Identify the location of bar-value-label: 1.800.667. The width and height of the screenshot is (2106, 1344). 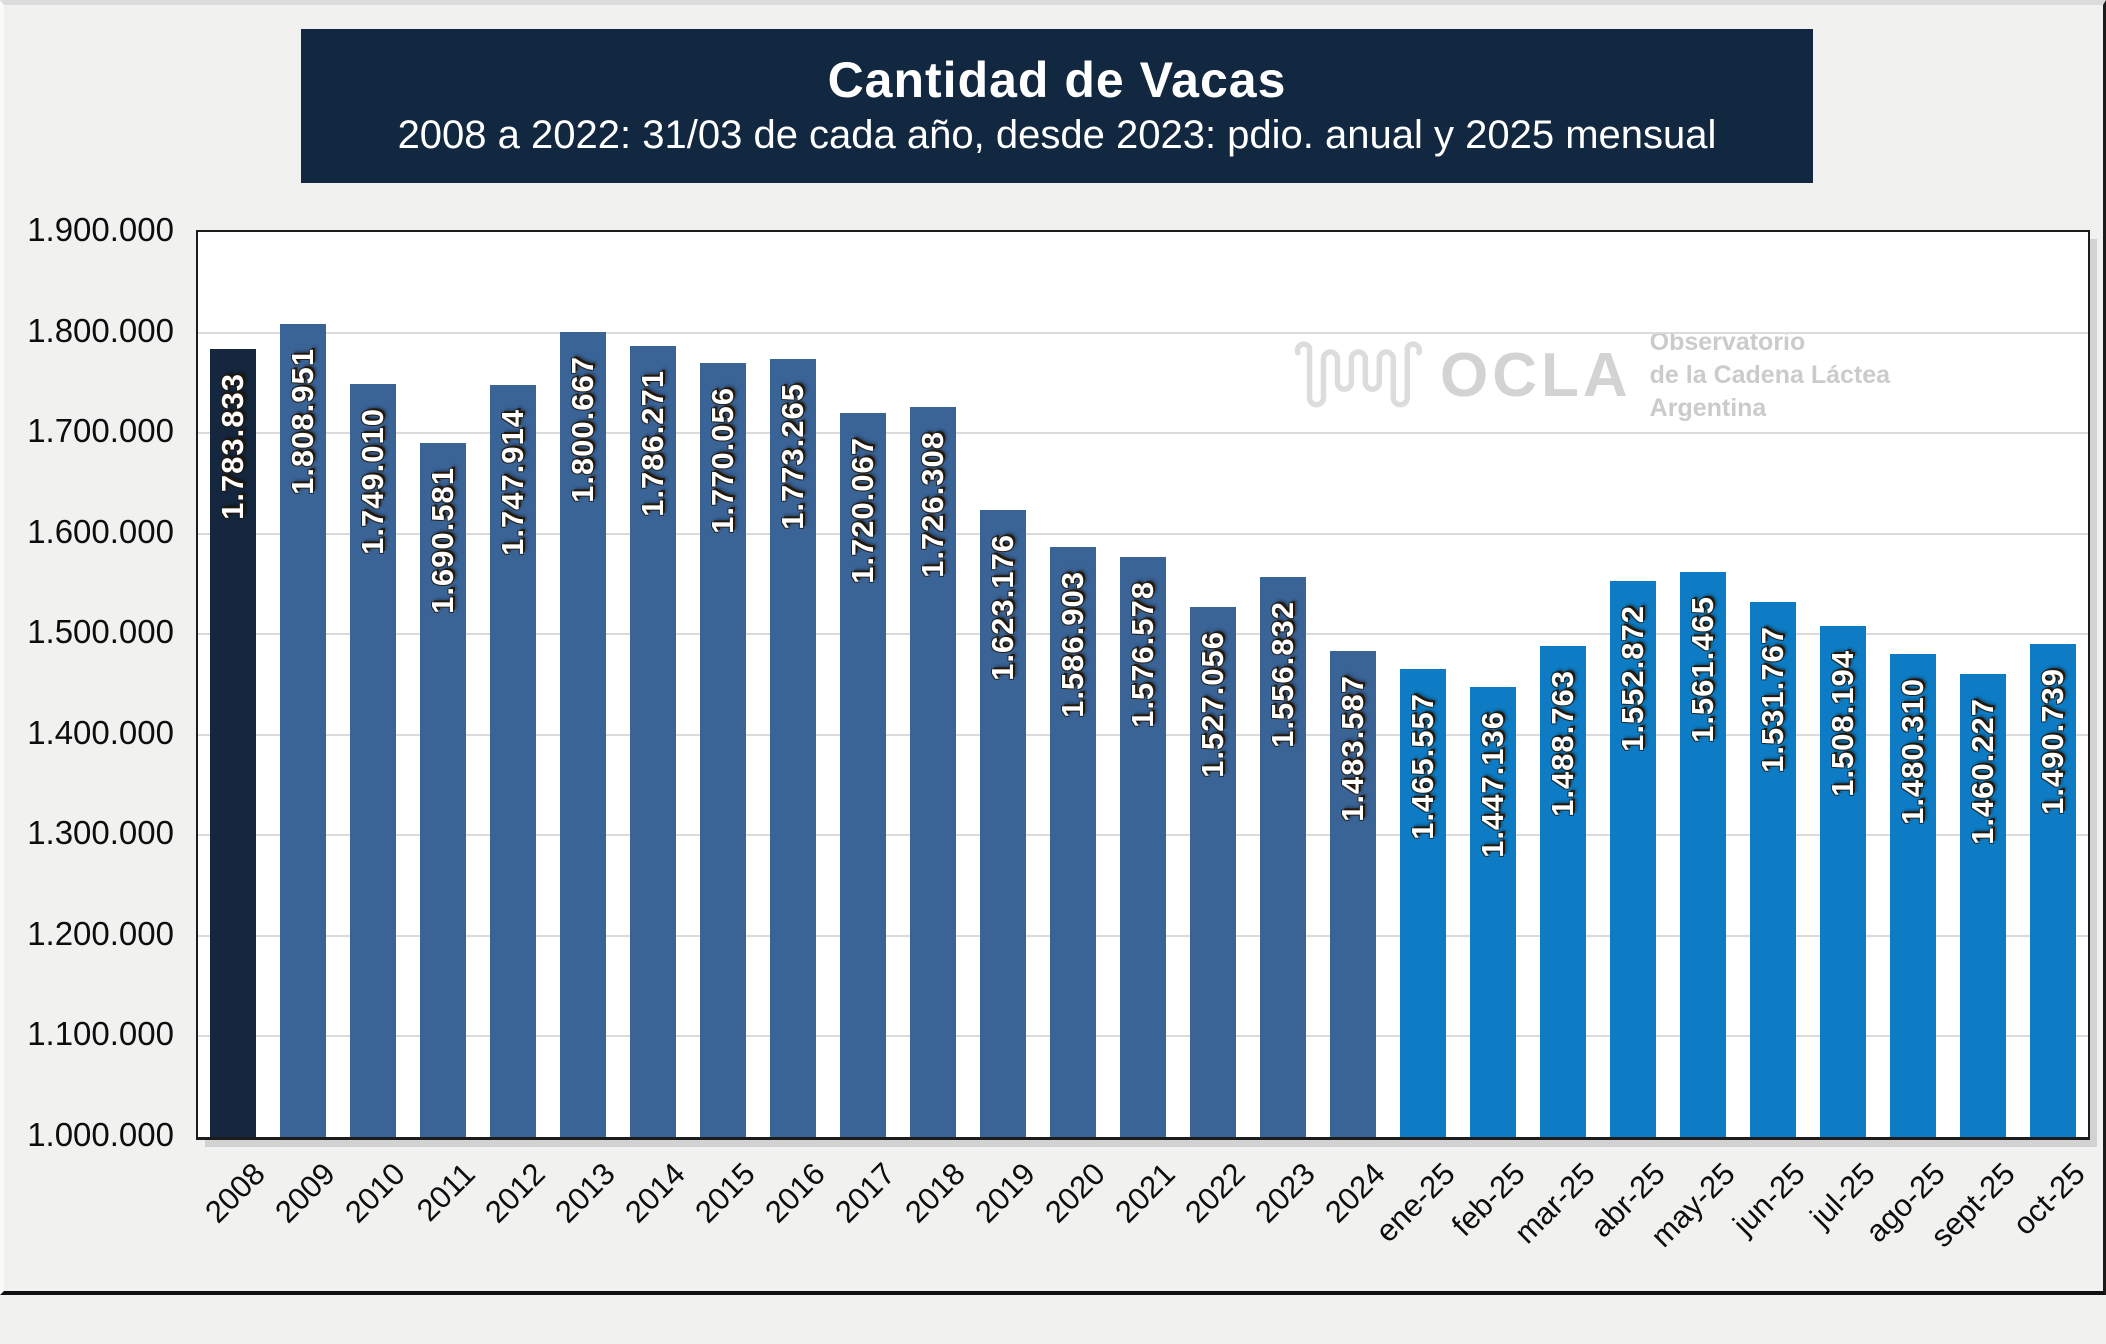
(582, 429).